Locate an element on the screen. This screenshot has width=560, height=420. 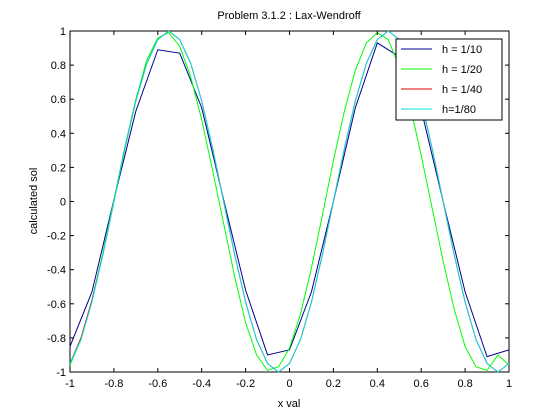
x-tick-label: 0.6 is located at coordinates (421, 384).